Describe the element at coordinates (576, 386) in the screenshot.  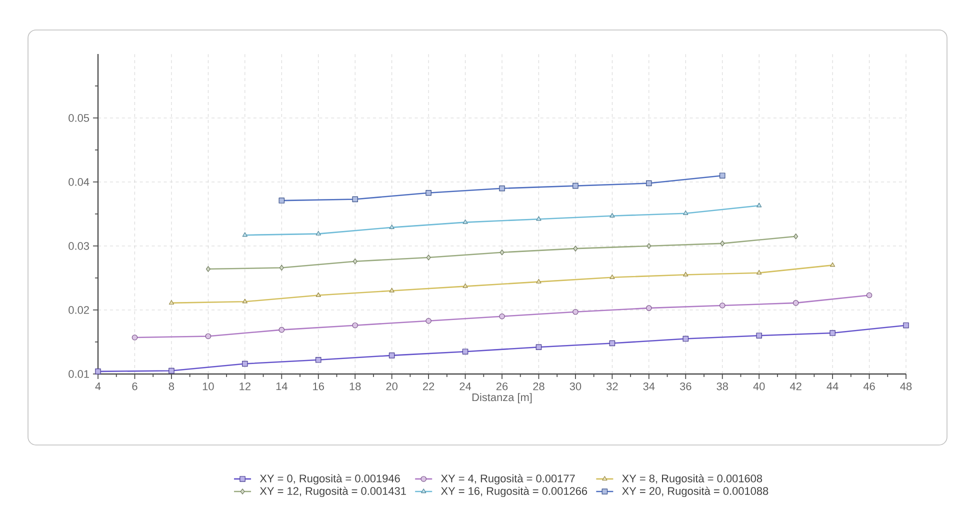
I see `x-tick-label: 30` at that location.